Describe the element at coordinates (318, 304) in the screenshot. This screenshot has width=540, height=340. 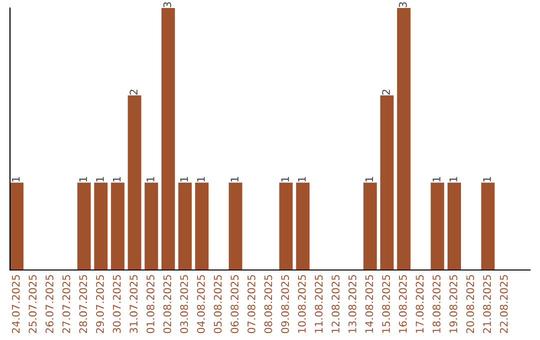
I see `x-tick-label: 11.08.2025` at that location.